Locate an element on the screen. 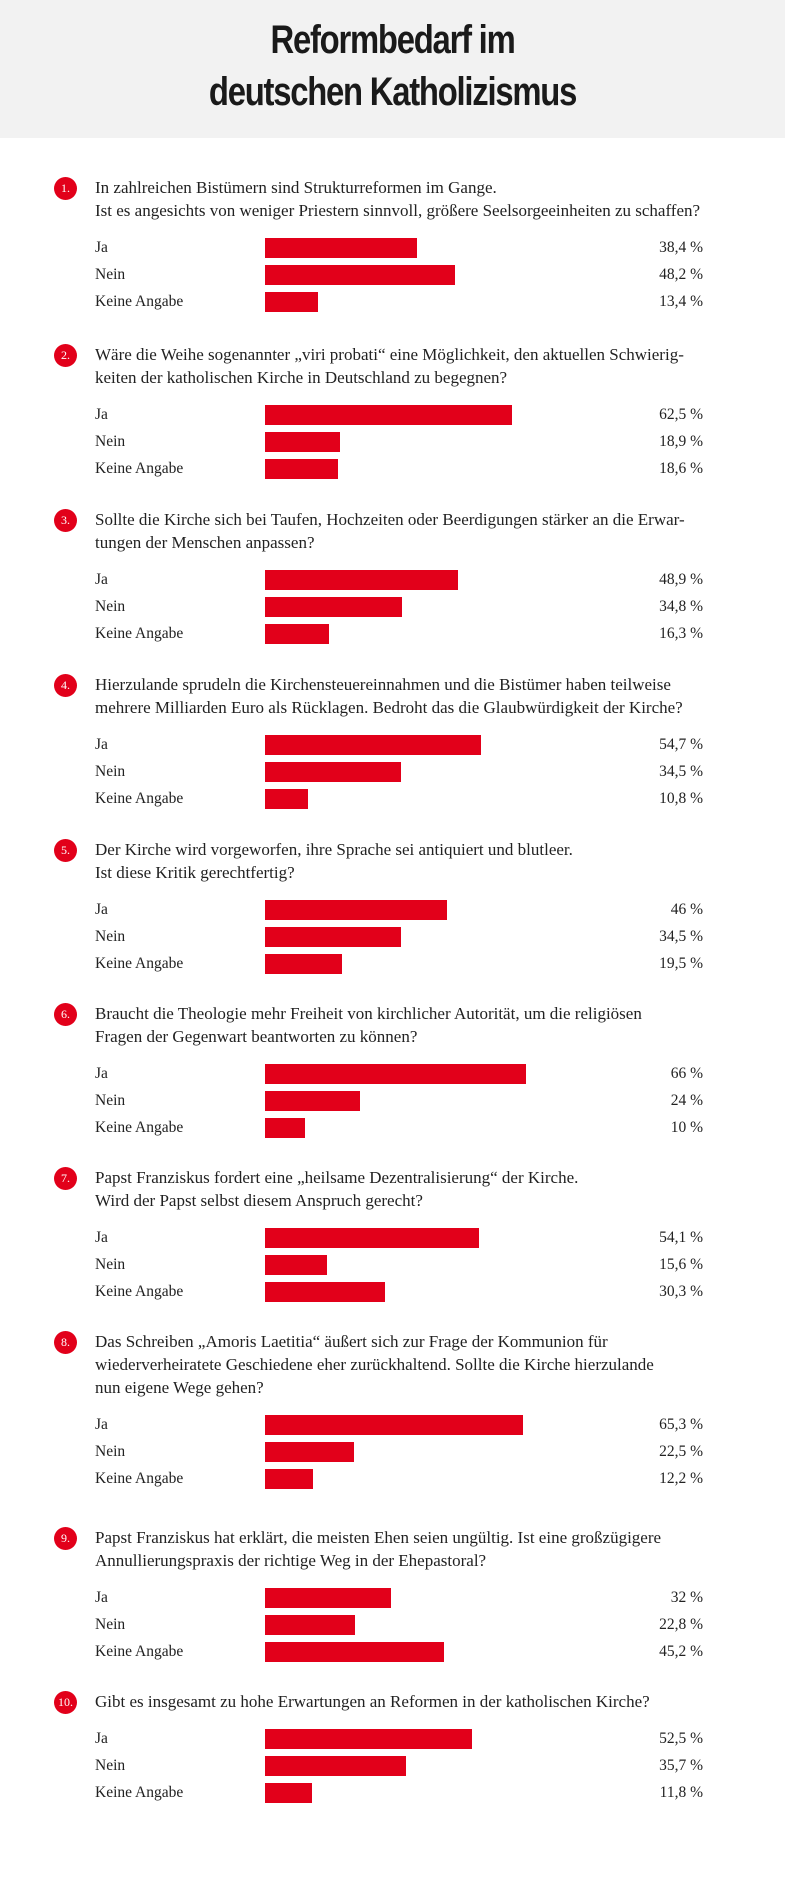 The width and height of the screenshot is (785, 1884). header-band: Reformbedarf im deutschen Katholizismus is located at coordinates (392, 69).